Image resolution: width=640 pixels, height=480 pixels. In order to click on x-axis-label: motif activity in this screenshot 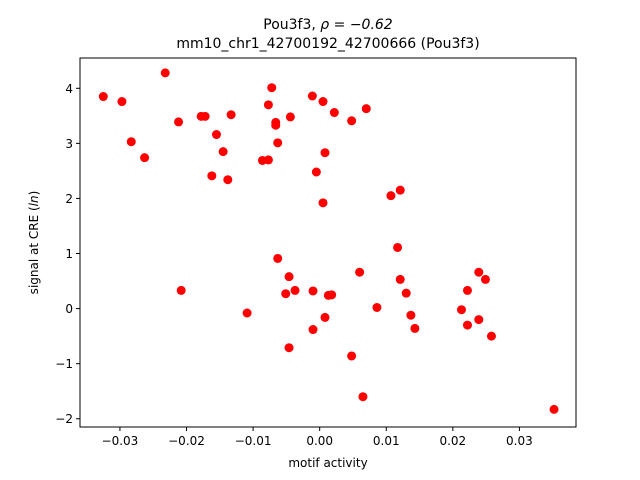, I will do `click(327, 463)`.